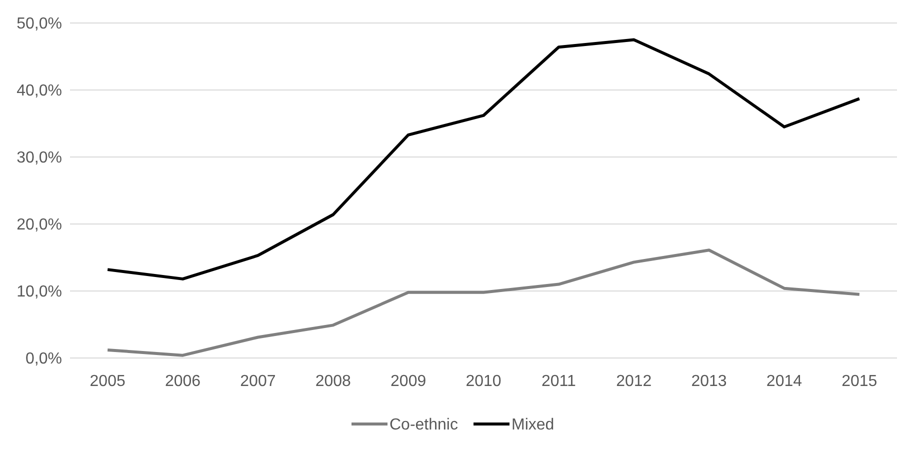  Describe the element at coordinates (784, 381) in the screenshot. I see `x-tick-label: 2014` at that location.